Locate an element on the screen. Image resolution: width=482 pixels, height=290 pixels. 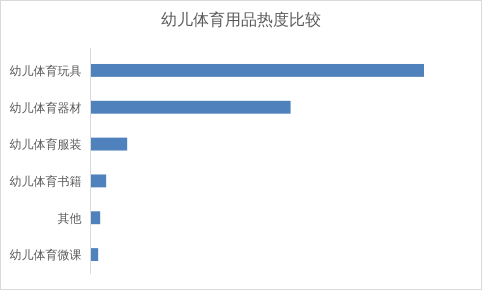
chart-title: 幼儿体育用品热度比较 is located at coordinates (241, 19).